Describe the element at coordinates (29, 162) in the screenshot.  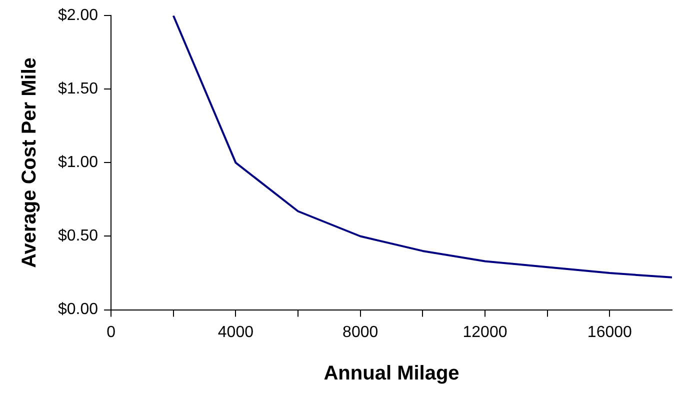
I see `y-axis-title: Average Cost Per Mile` at that location.